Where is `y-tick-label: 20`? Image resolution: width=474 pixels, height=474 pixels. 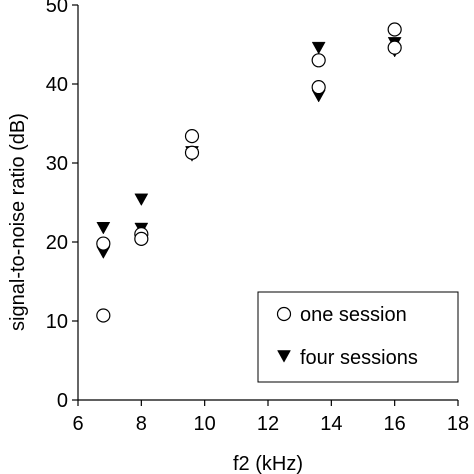 y-tick-label: 20 is located at coordinates (57, 243).